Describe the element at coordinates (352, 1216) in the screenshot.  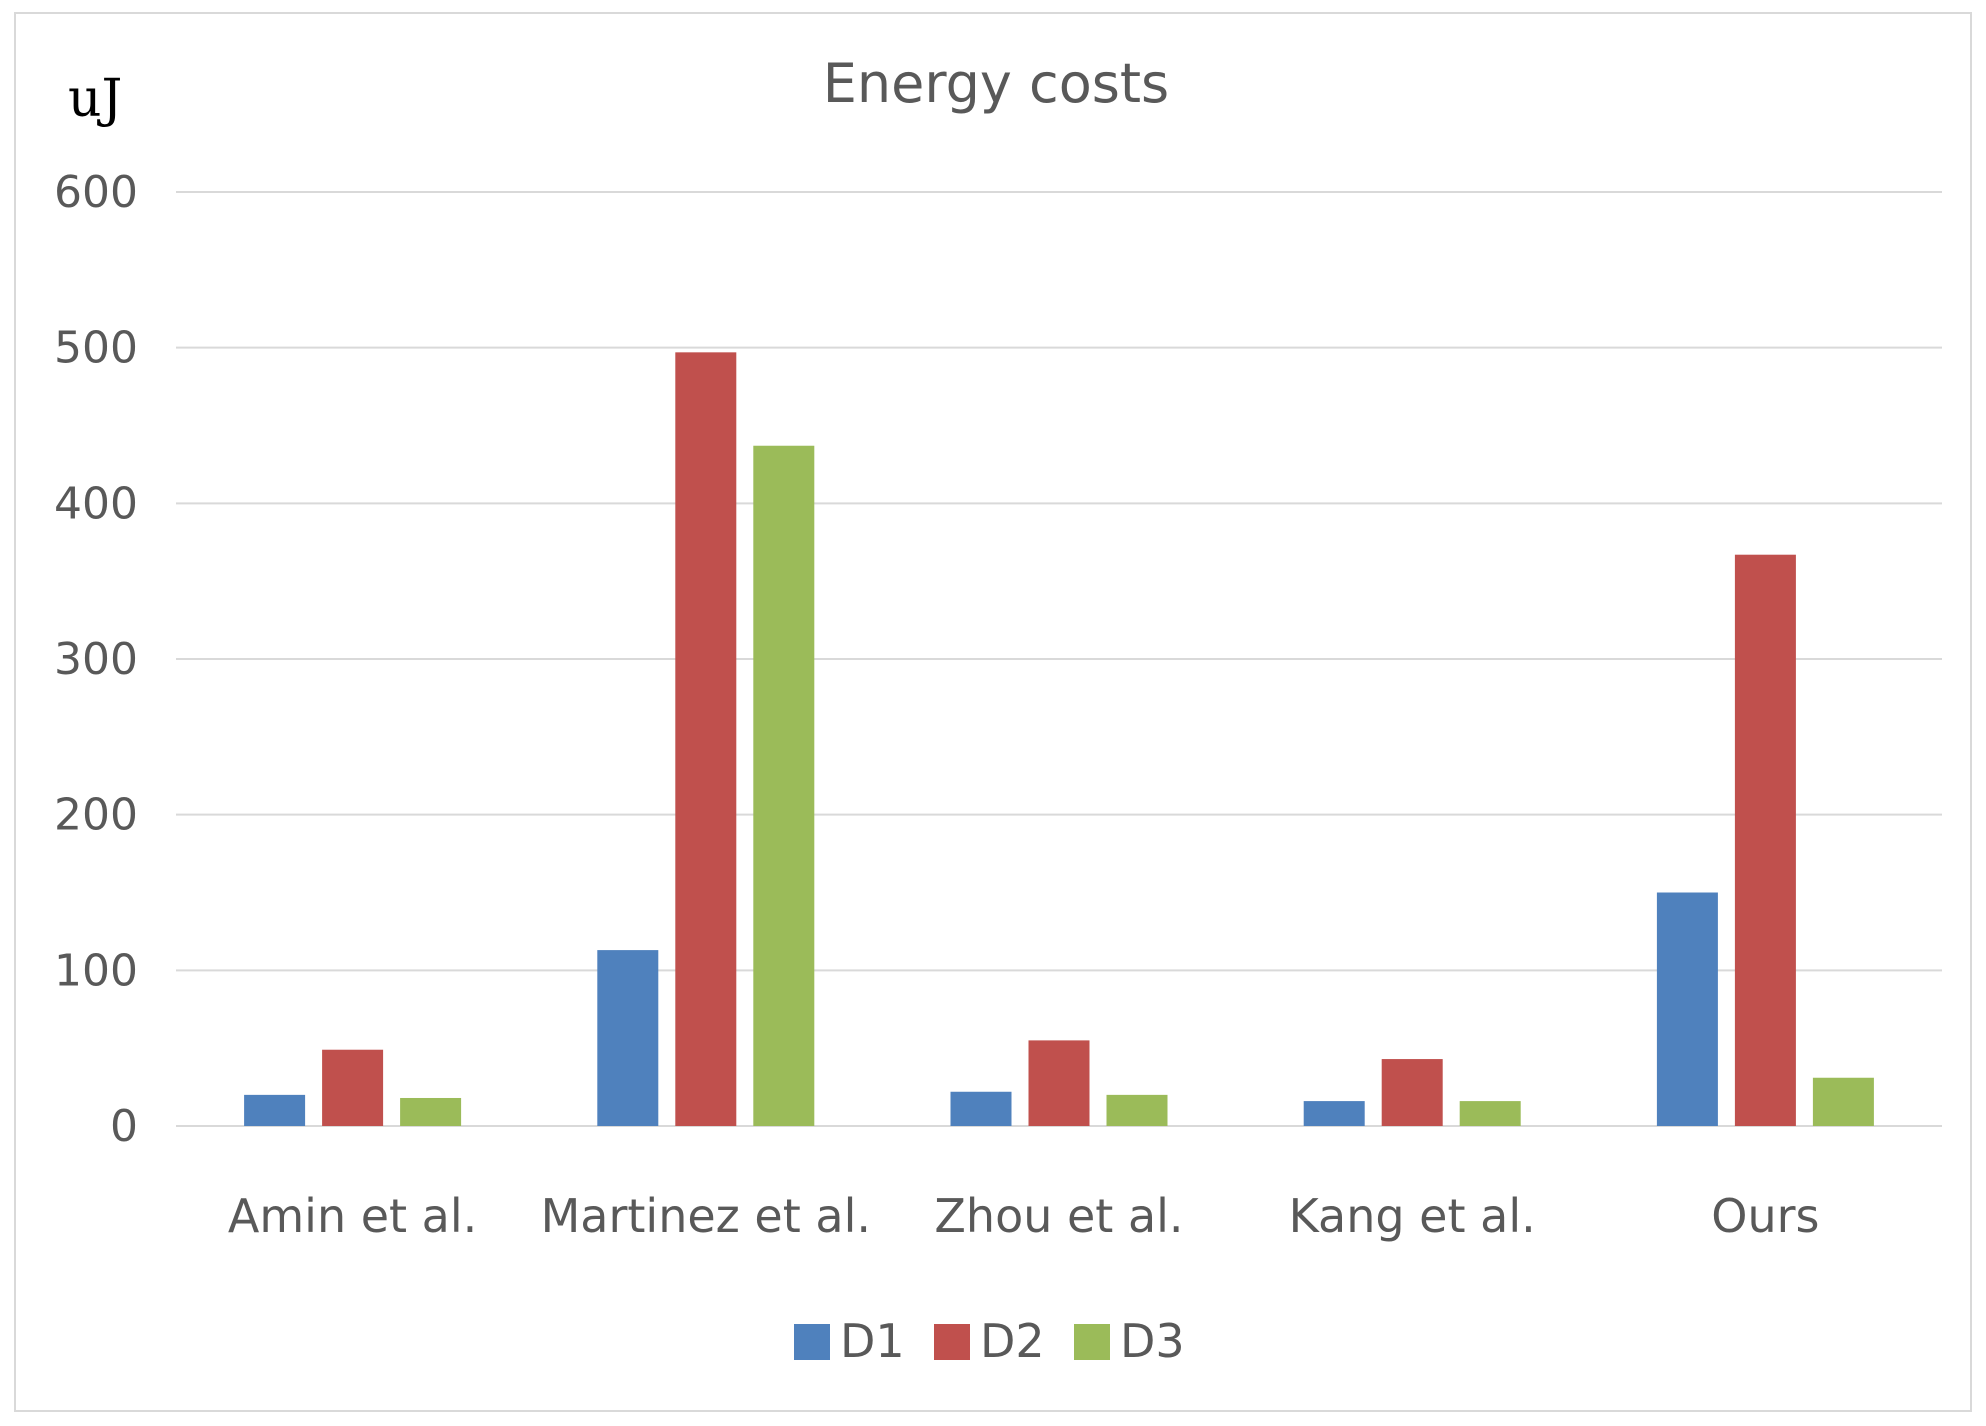
I see `x-category-label: Amin et al.` at that location.